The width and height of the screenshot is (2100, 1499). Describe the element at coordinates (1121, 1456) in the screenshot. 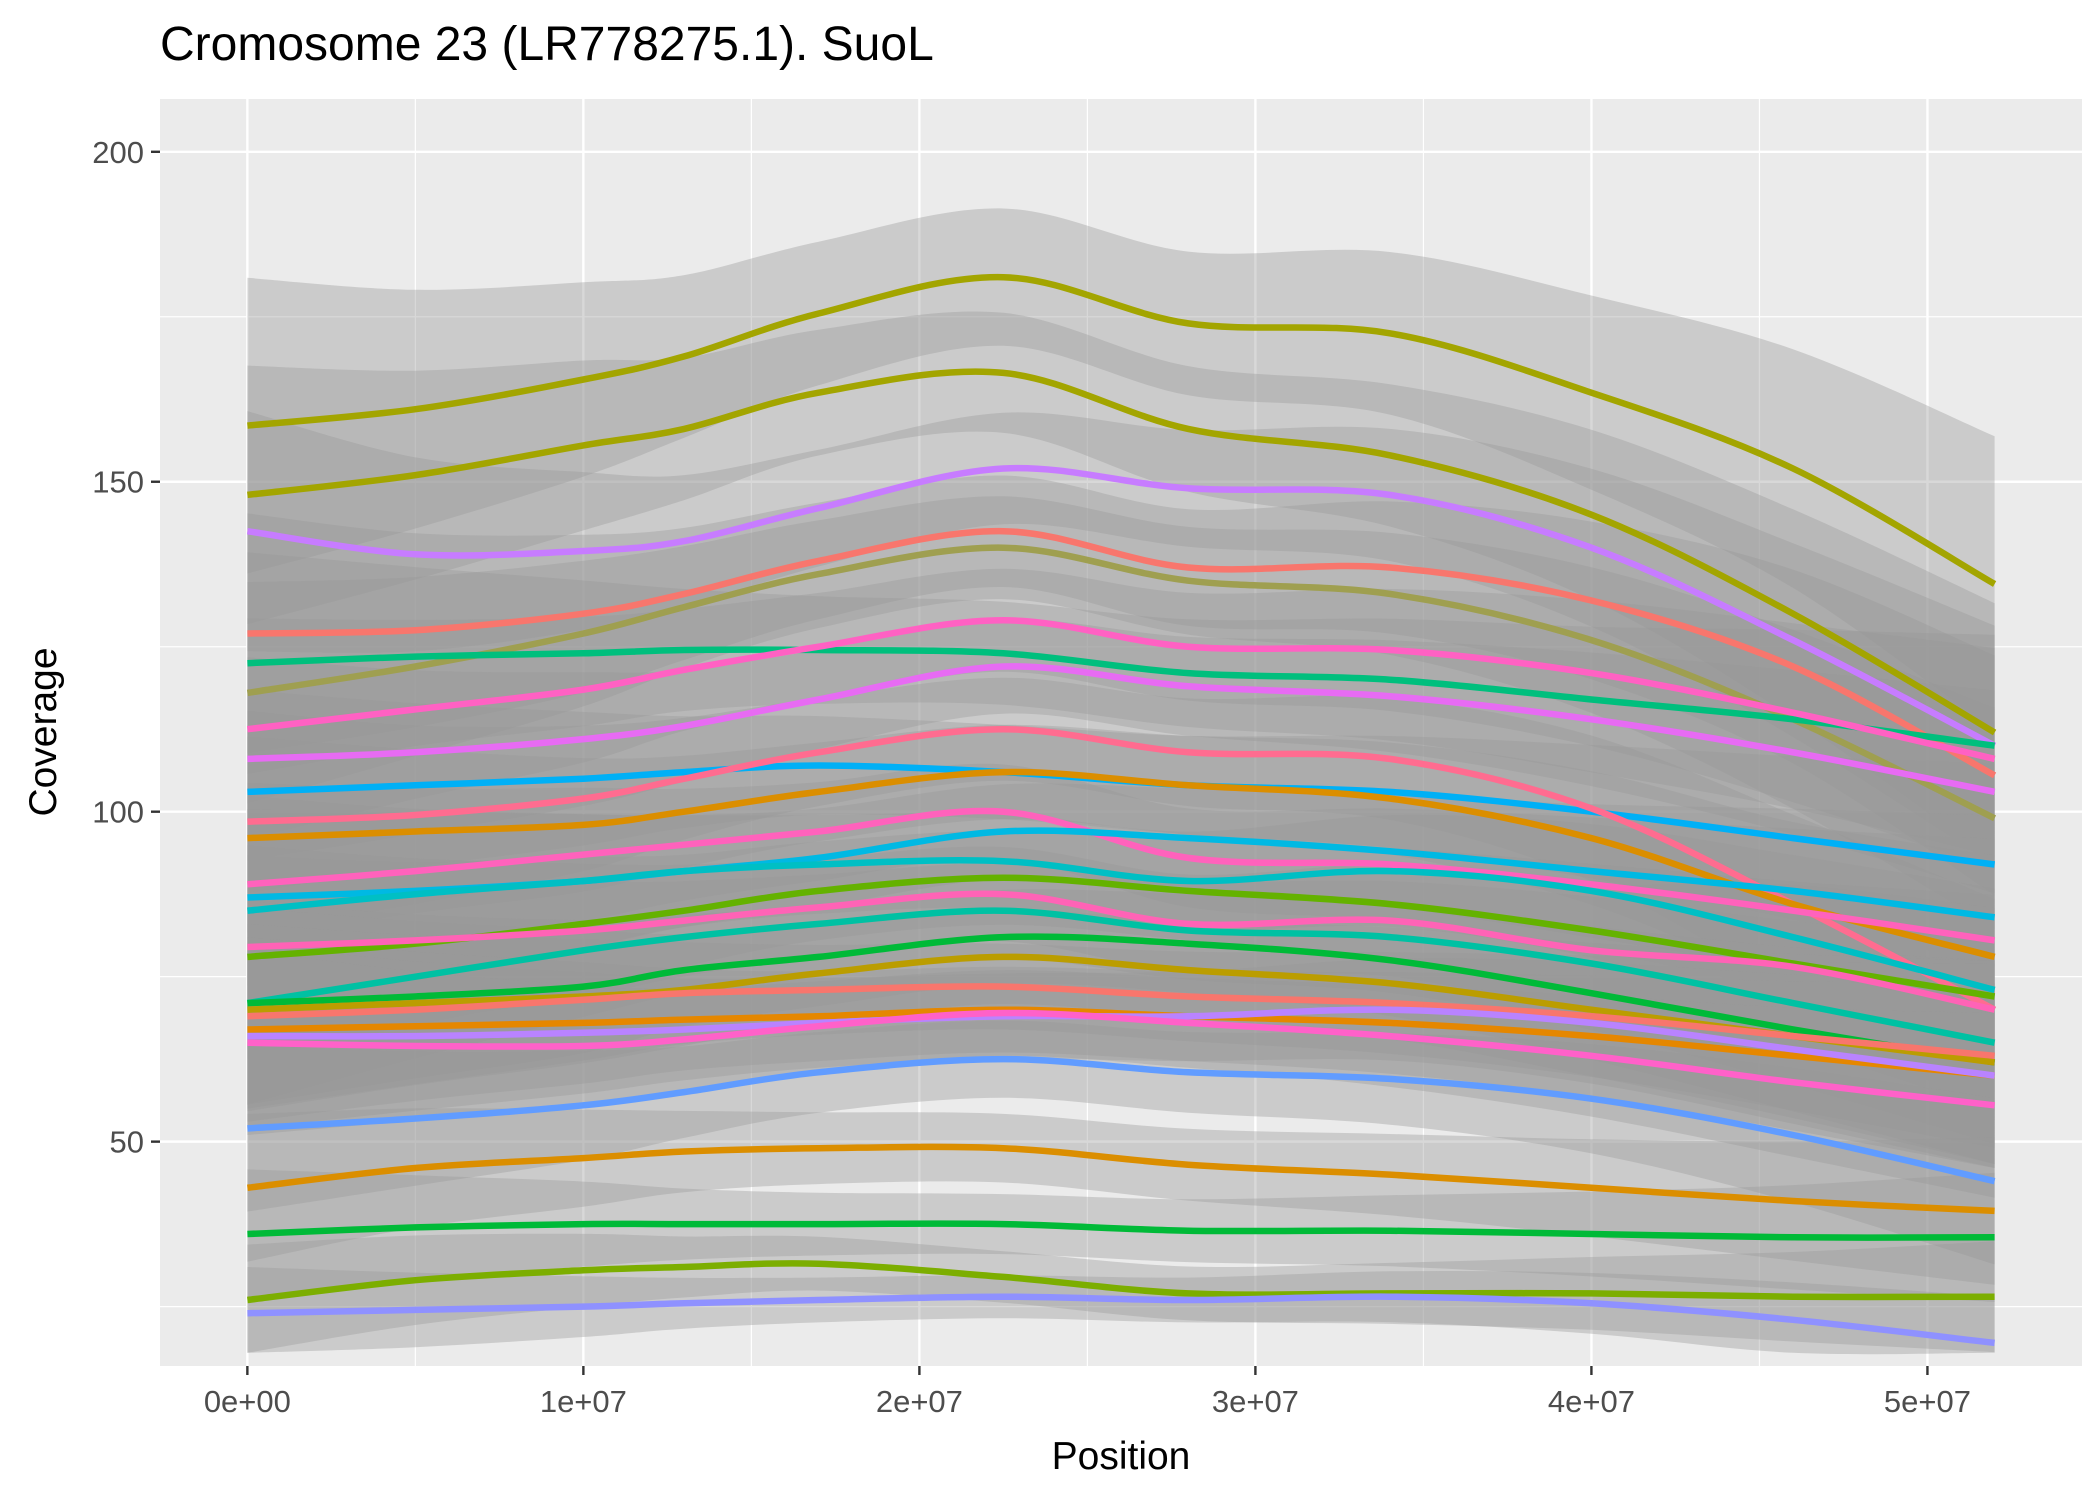

I see `x-axis-title: Position` at that location.